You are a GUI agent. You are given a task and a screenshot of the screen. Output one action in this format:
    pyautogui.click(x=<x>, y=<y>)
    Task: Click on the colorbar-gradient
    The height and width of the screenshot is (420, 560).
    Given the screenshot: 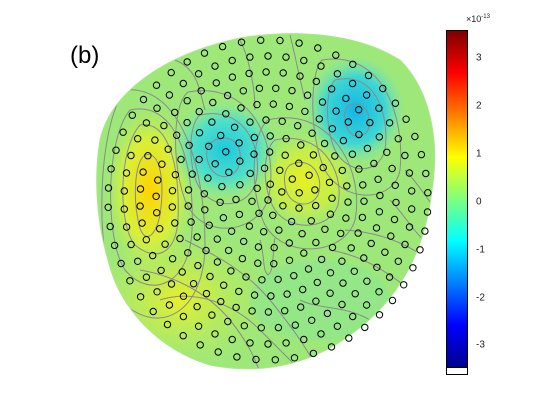 What is the action you would take?
    pyautogui.click(x=457, y=199)
    